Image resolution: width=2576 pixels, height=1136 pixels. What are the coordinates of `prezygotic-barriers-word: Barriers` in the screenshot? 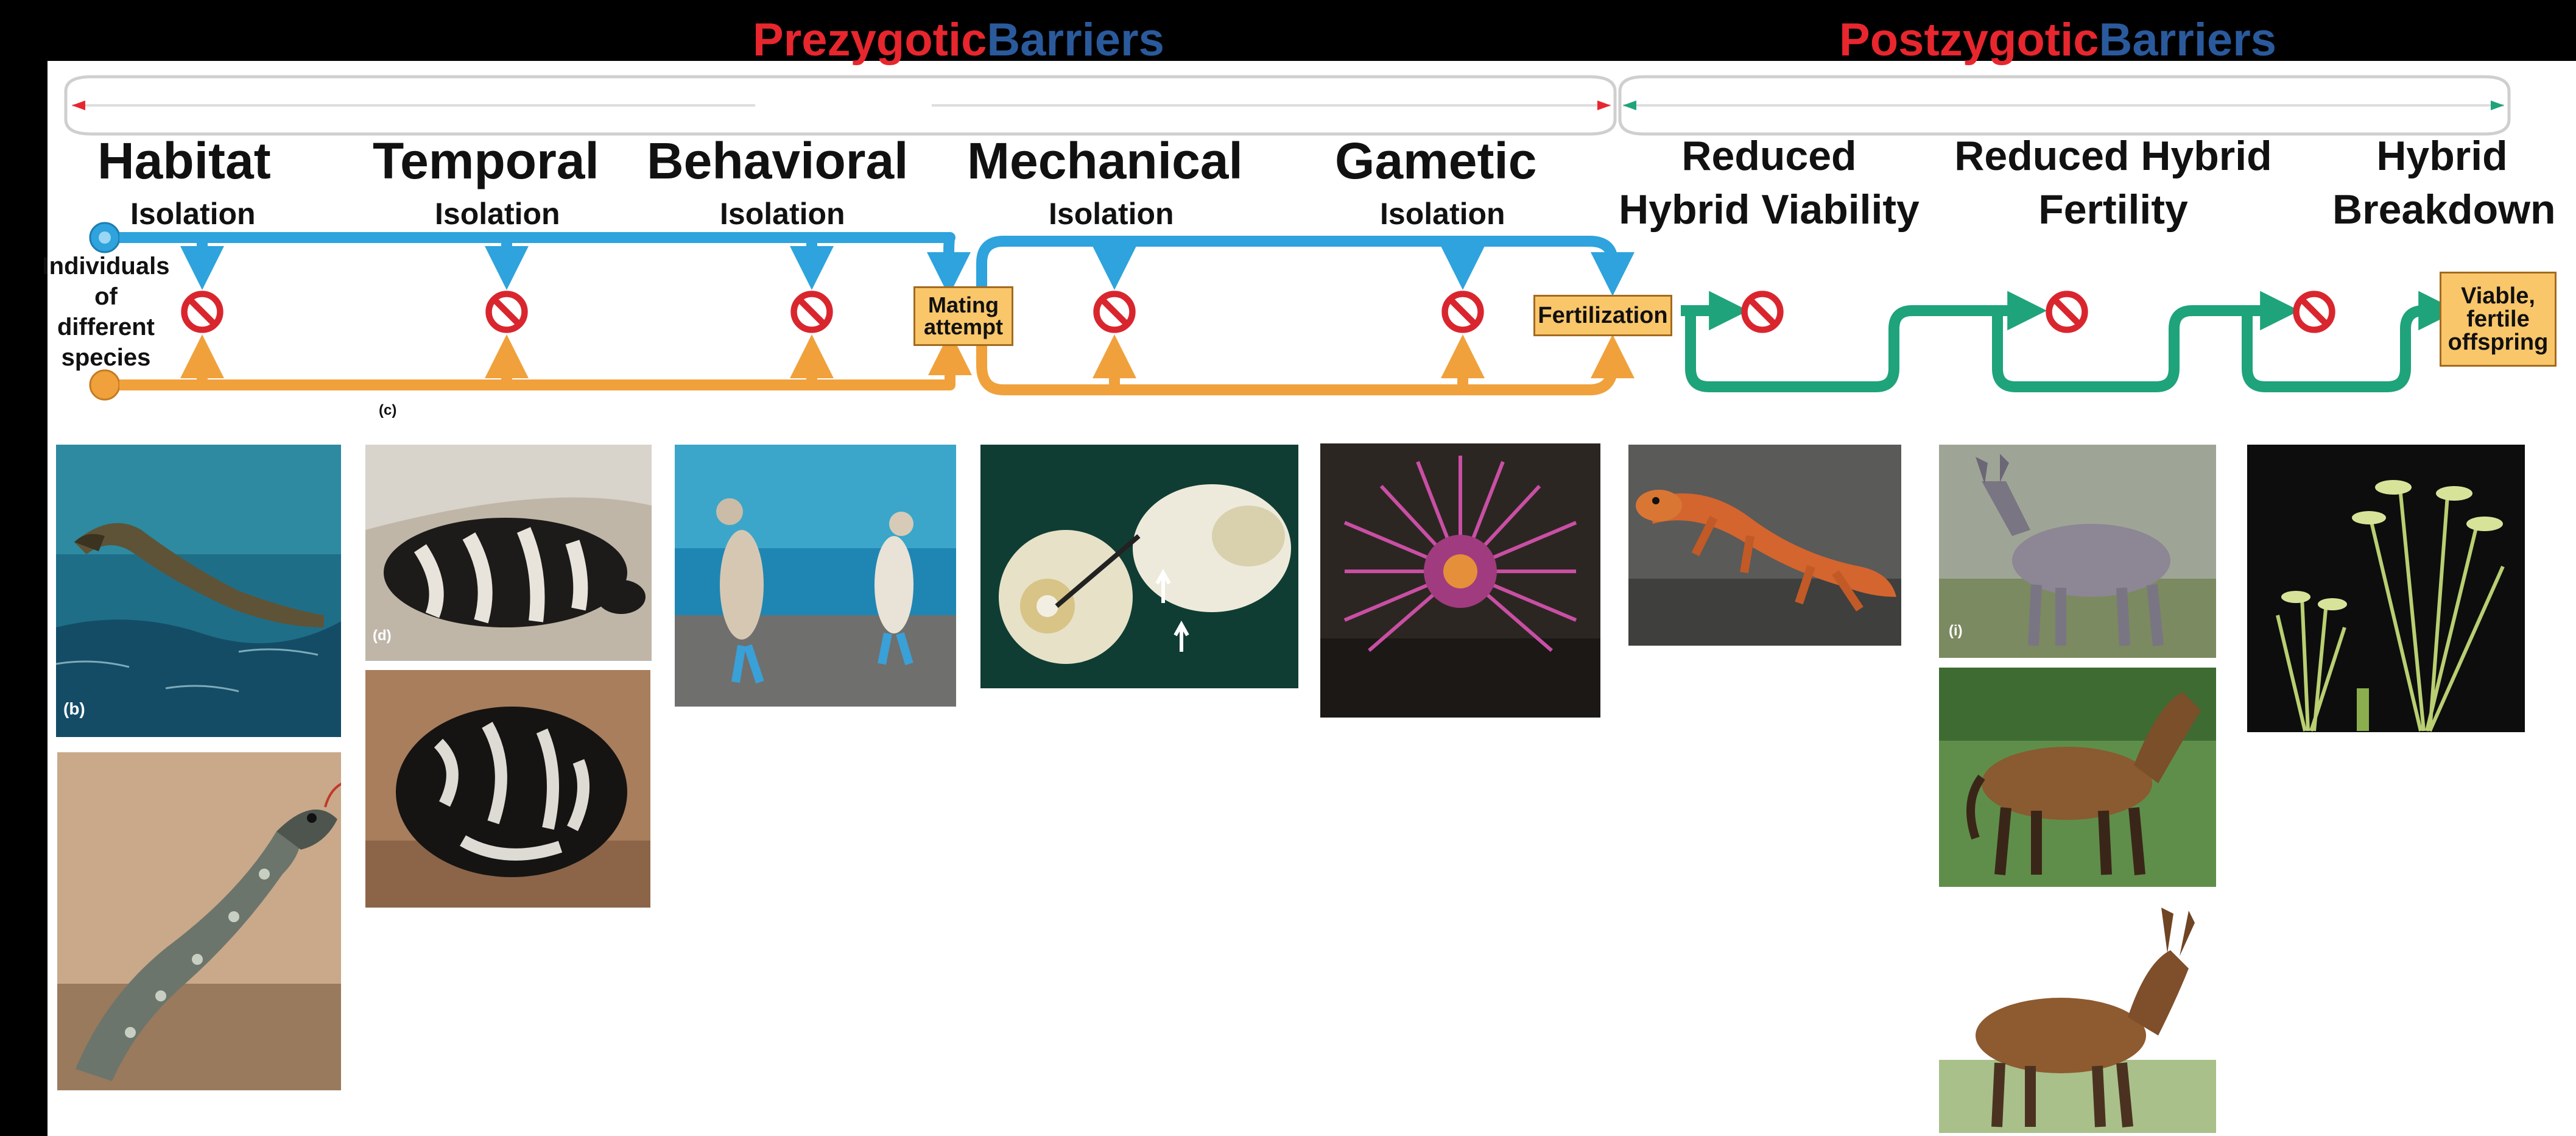 It's located at (1075, 40).